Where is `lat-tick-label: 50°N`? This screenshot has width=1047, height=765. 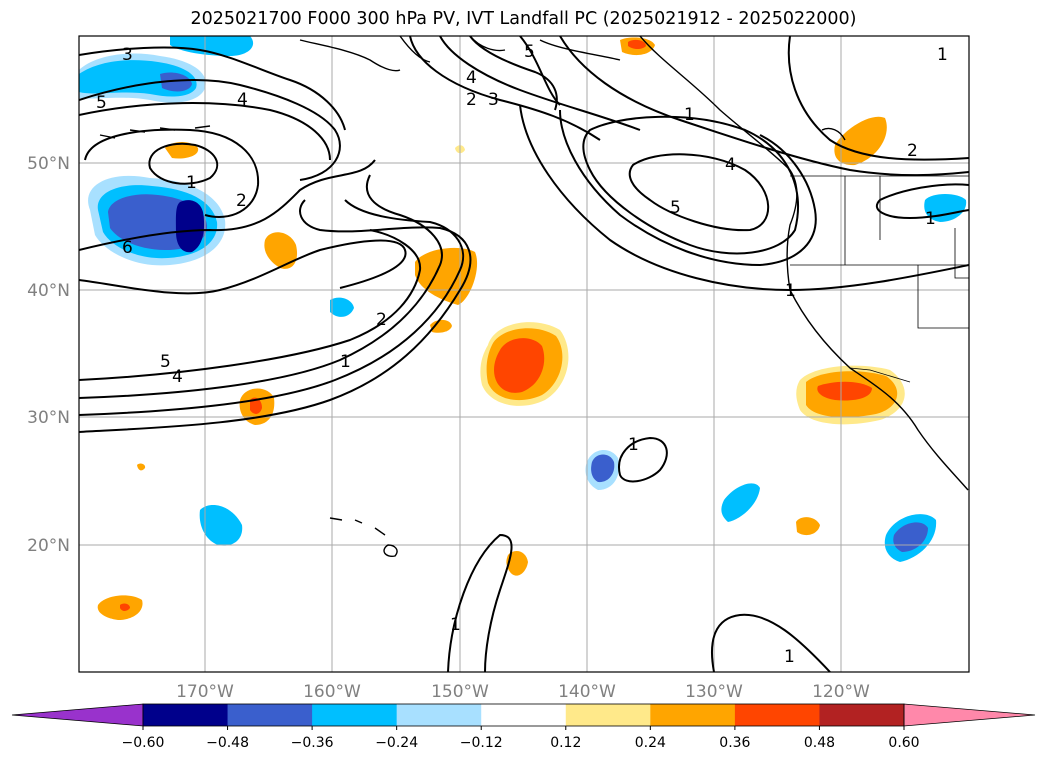
lat-tick-label: 50°N is located at coordinates (48, 164).